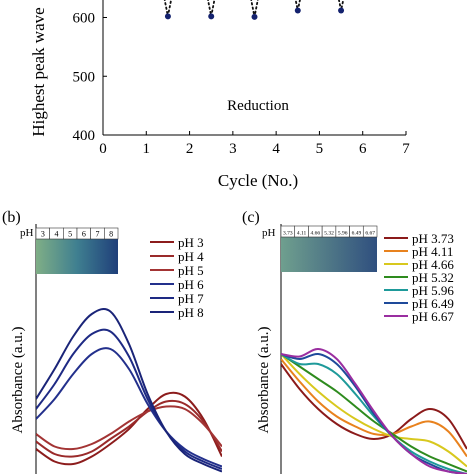 This screenshot has height=474, width=474. I want to click on panel-b-label: (b), so click(11, 217).